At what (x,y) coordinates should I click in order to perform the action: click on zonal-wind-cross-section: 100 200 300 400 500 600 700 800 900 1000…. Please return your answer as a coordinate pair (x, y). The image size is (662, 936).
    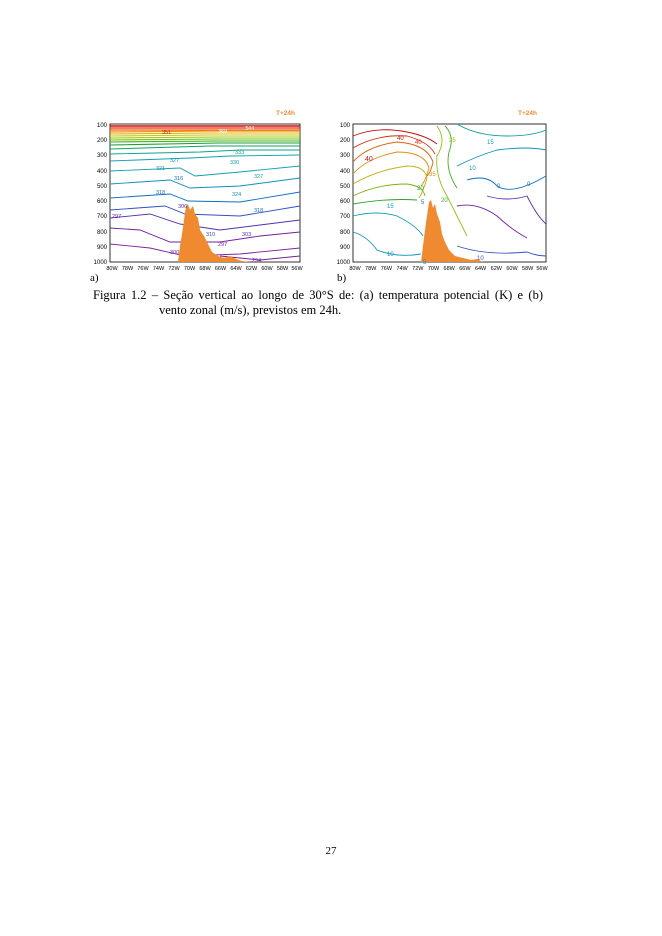
    Looking at the image, I should click on (443, 191).